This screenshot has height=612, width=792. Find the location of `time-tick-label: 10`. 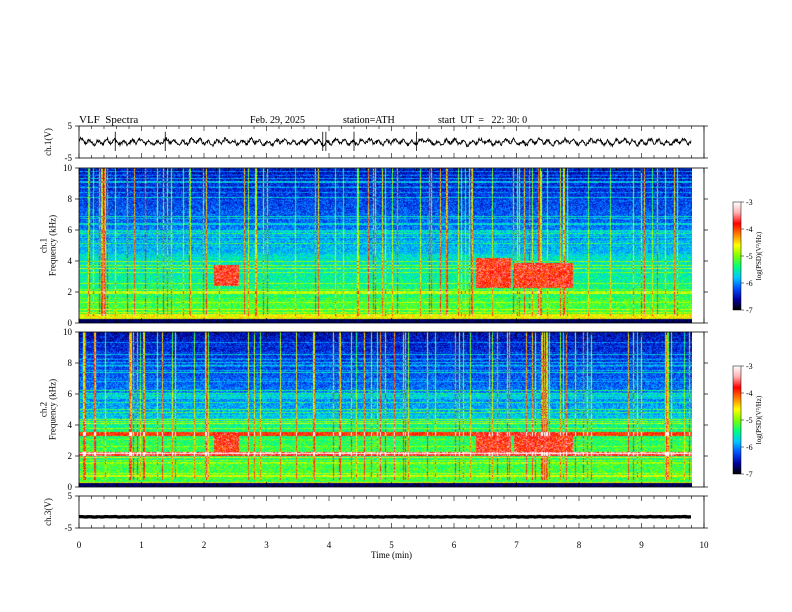

time-tick-label: 10 is located at coordinates (705, 545).